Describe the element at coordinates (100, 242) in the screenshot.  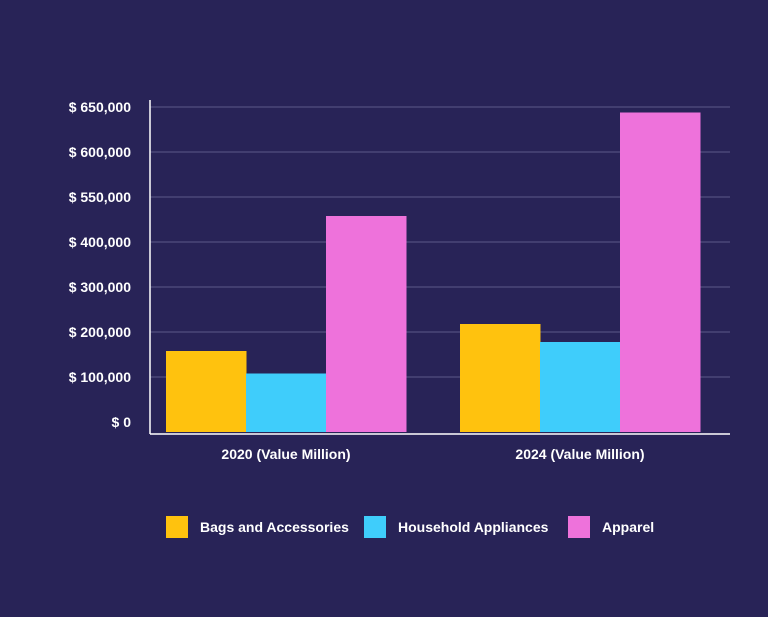
I see `y-tick-label: $ 400,000` at that location.